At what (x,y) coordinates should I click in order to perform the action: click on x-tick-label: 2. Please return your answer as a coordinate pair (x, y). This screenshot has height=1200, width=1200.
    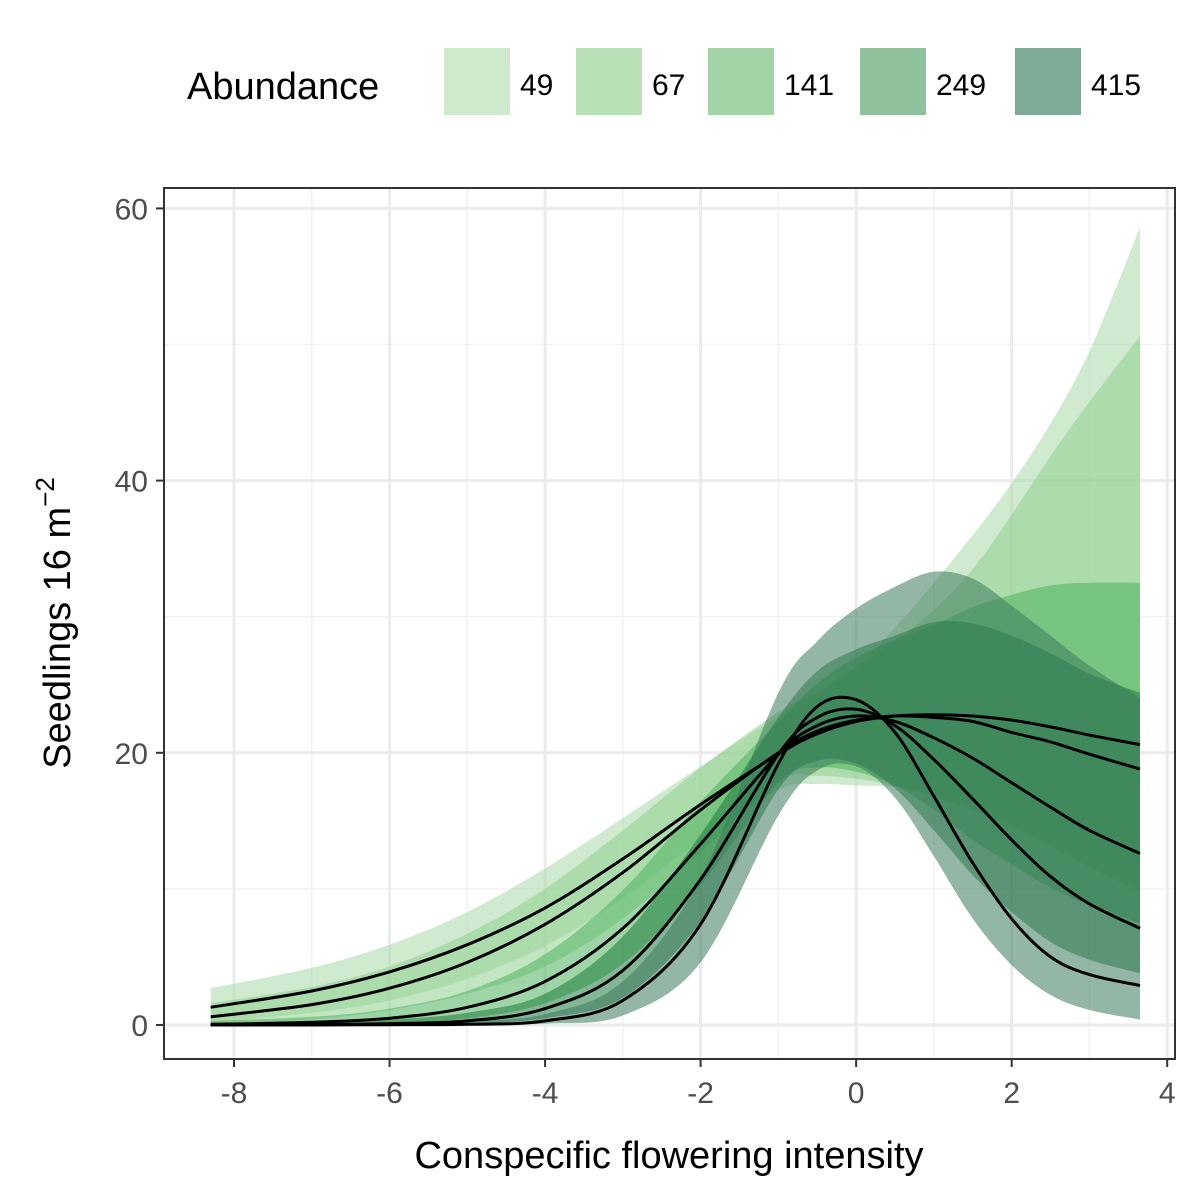
    Looking at the image, I should click on (1011, 1093).